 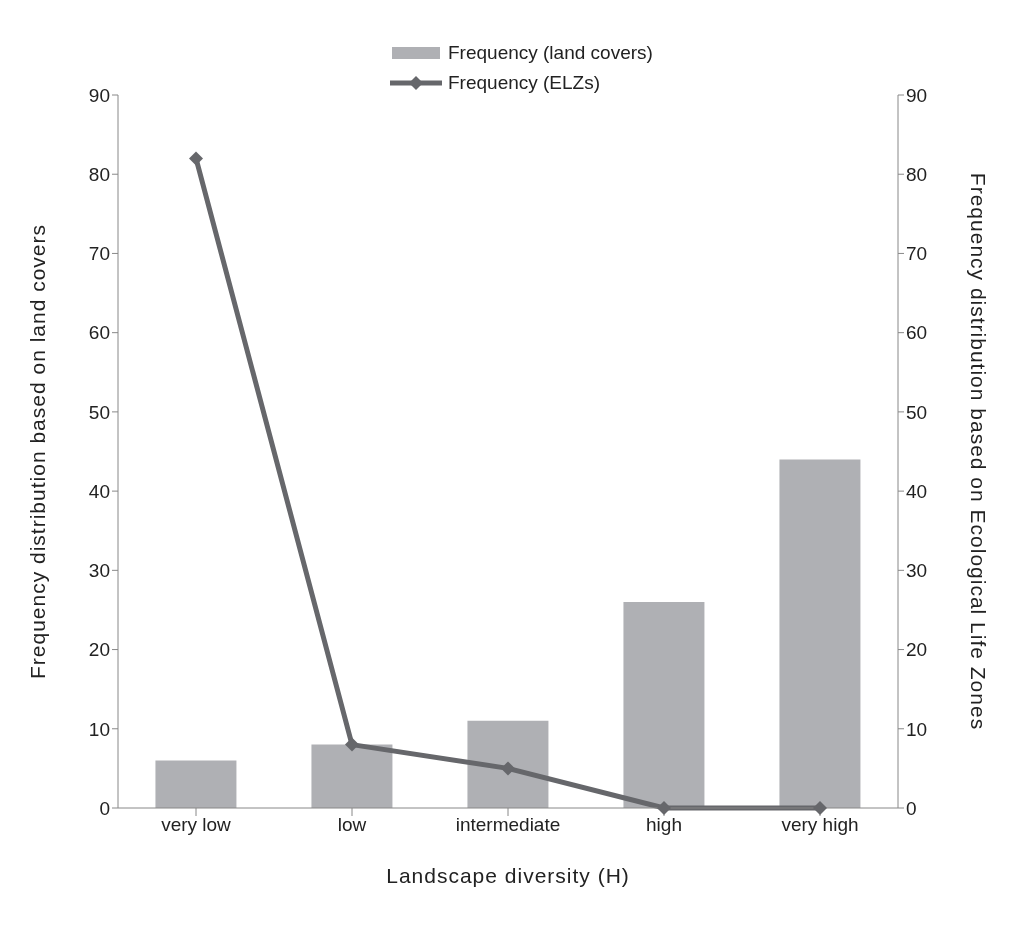 I want to click on y2-tick-label: 10, so click(x=917, y=729).